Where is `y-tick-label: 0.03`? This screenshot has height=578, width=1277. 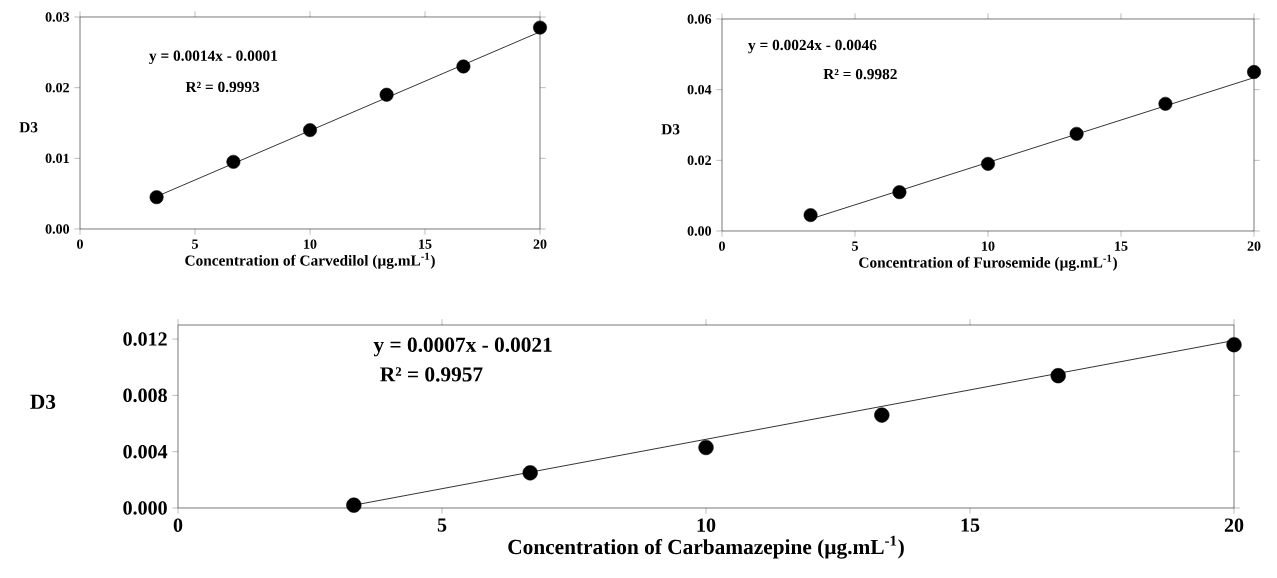
y-tick-label: 0.03 is located at coordinates (57, 17).